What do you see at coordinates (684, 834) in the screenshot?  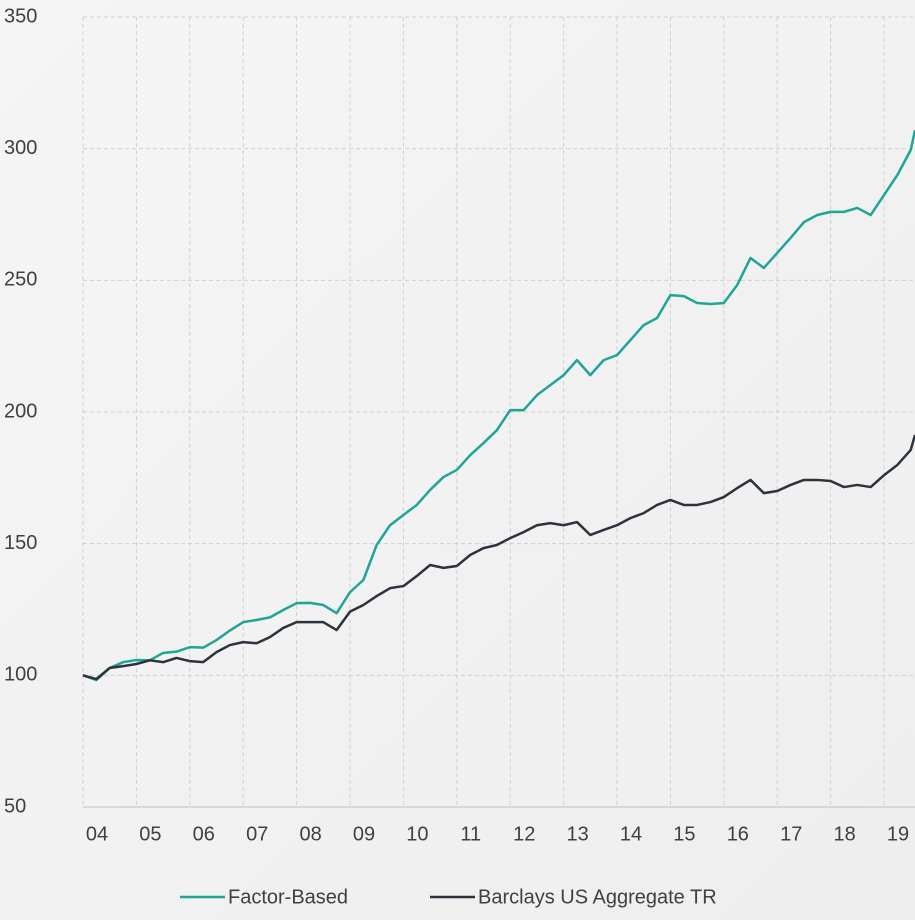 I see `x-tick-label: 15` at bounding box center [684, 834].